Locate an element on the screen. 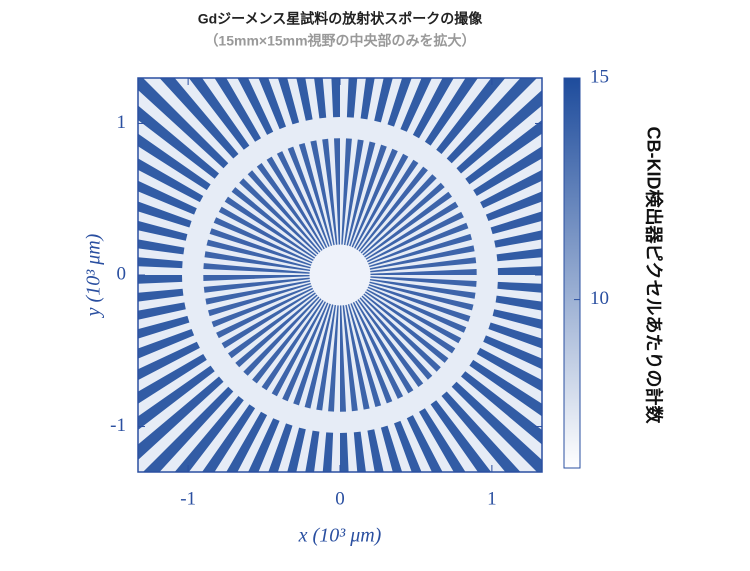  y-tick-label: 1 is located at coordinates (122, 122).